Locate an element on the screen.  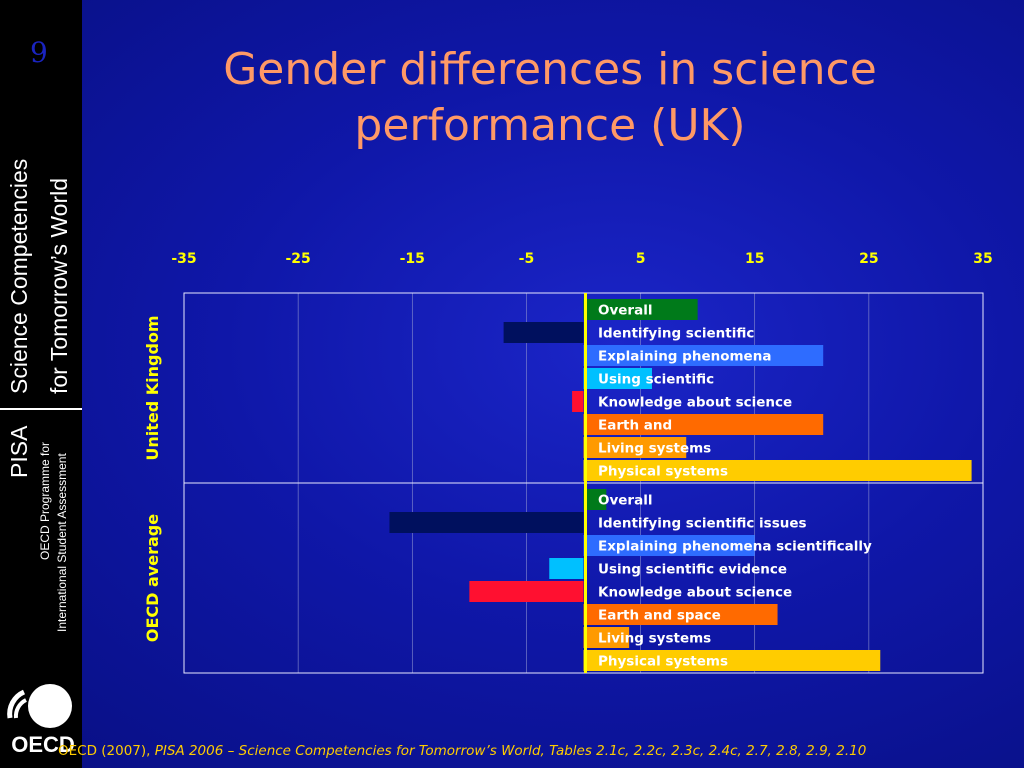
bar-label: Using scientific is located at coordinates (656, 380).